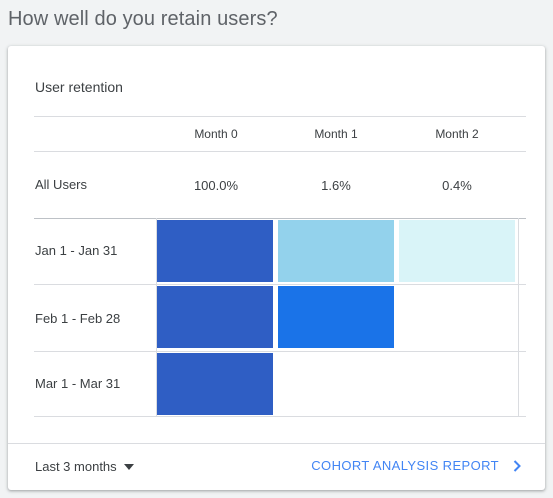 This screenshot has width=553, height=498. I want to click on date-range-label: Last 3 months, so click(76, 466).